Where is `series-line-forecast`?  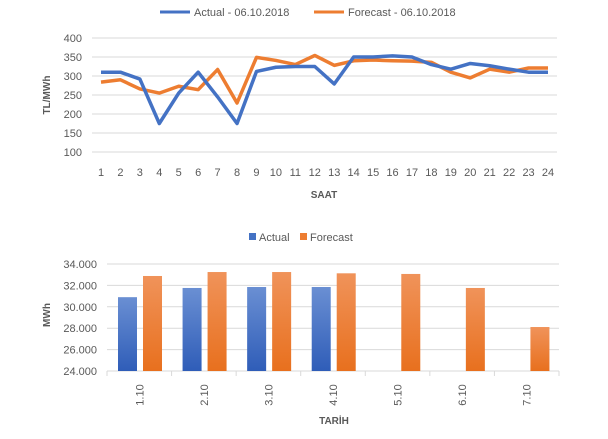 series-line-forecast is located at coordinates (324, 79).